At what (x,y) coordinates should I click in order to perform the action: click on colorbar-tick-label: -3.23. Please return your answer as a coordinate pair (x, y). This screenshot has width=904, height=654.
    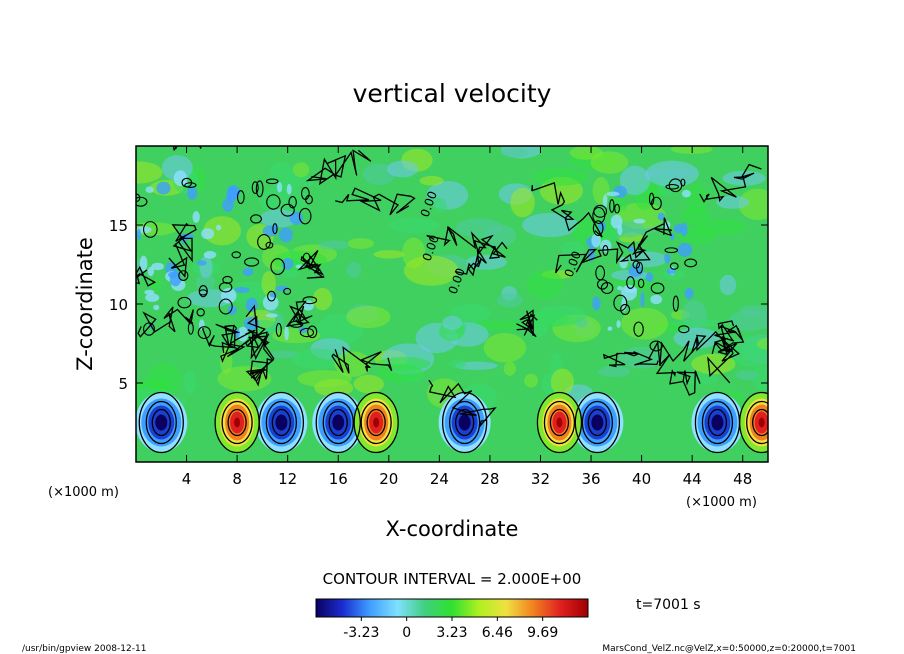
    Looking at the image, I should click on (361, 633).